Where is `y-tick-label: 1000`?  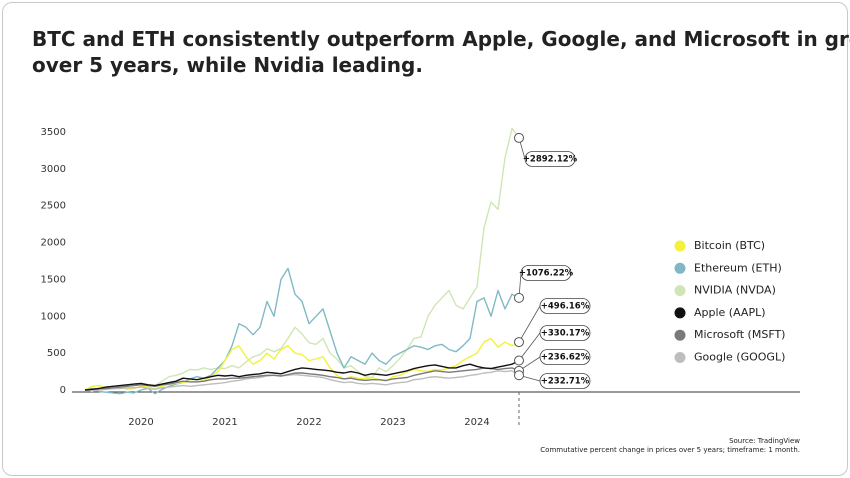
y-tick-label: 1000 is located at coordinates (53, 316).